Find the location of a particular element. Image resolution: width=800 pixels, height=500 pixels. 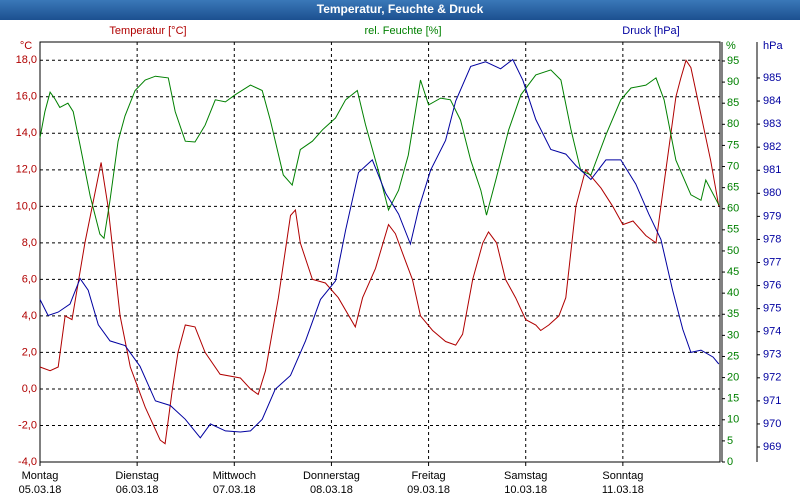

y-tick-label: 12,0 is located at coordinates (26, 170).